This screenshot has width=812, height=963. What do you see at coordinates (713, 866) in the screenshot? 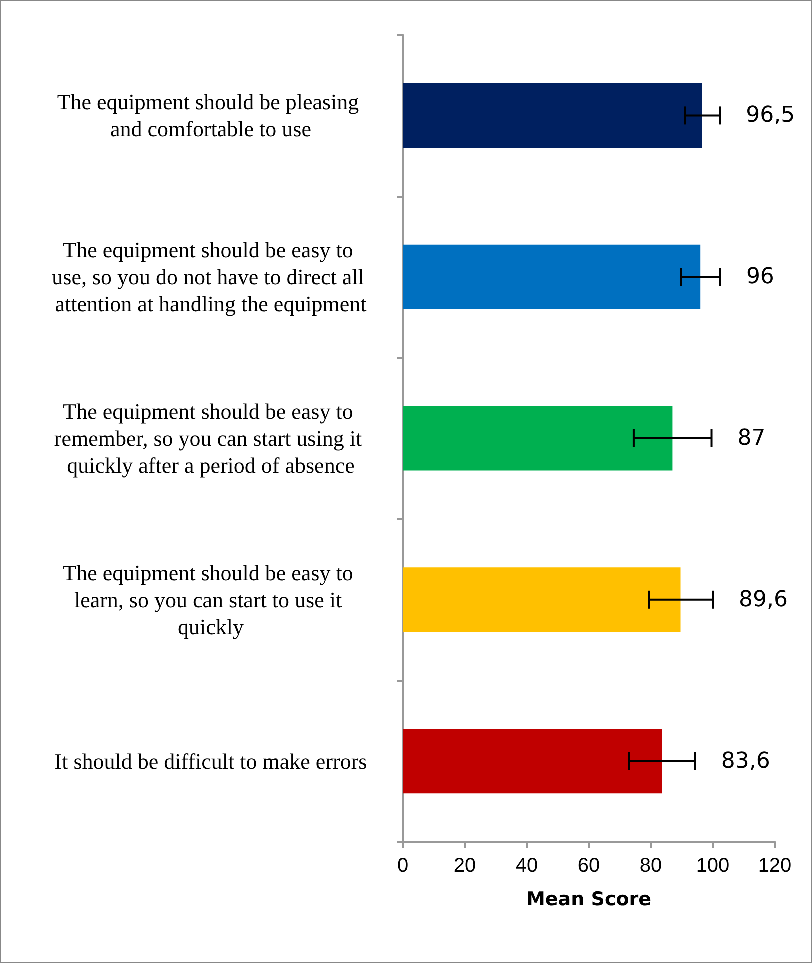
I see `x-tick-label: 100` at bounding box center [713, 866].